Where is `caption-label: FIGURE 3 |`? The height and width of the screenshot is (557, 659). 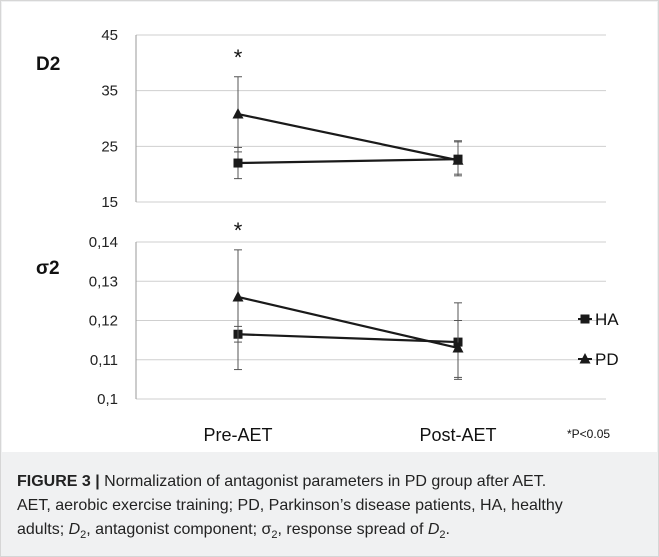
caption-label: FIGURE 3 | is located at coordinates (58, 481).